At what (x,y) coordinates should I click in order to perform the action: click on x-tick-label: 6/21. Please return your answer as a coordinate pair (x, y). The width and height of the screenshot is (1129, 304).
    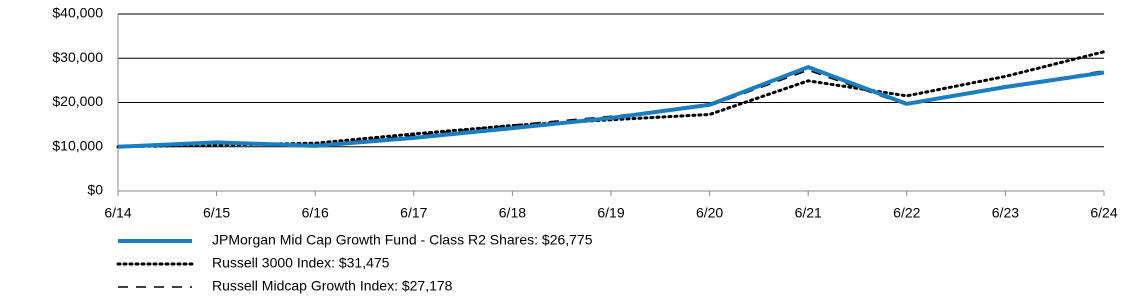
    Looking at the image, I should click on (808, 213).